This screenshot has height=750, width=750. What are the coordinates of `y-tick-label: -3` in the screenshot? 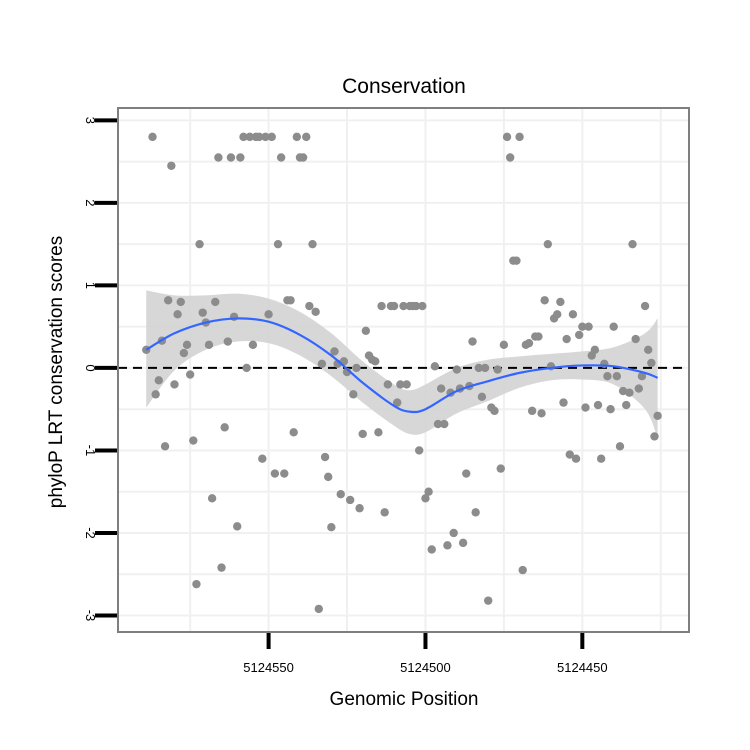 It's located at (90, 616).